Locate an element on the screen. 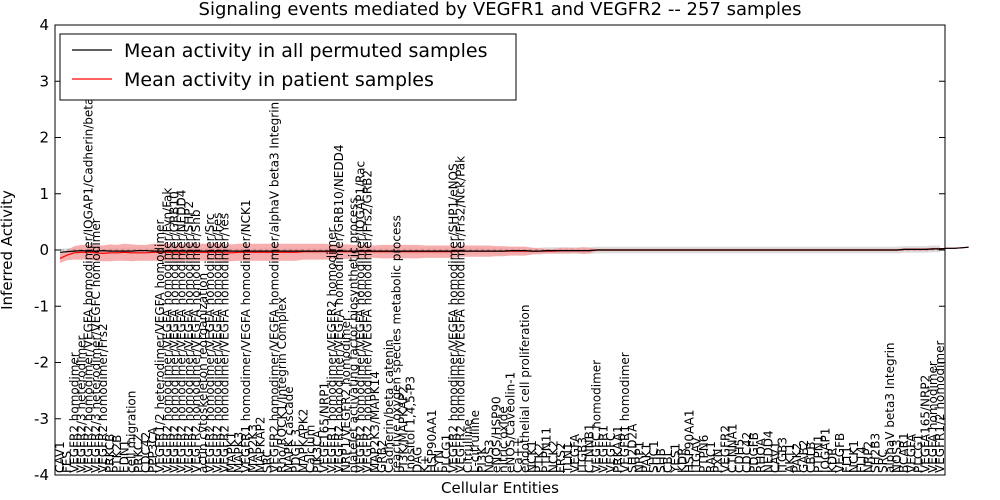 This screenshot has height=500, width=1000. x-tick-label: PRKAA1 is located at coordinates (618, 449).